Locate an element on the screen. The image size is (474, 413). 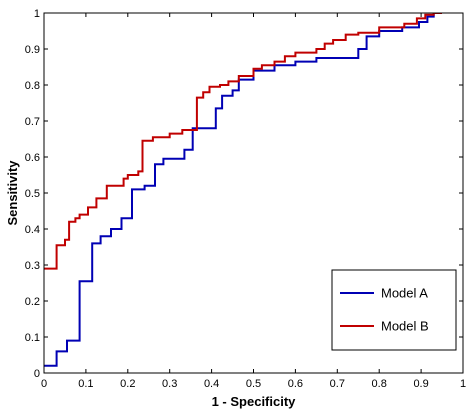
y-tick-label: 0.6 is located at coordinates (32, 158).